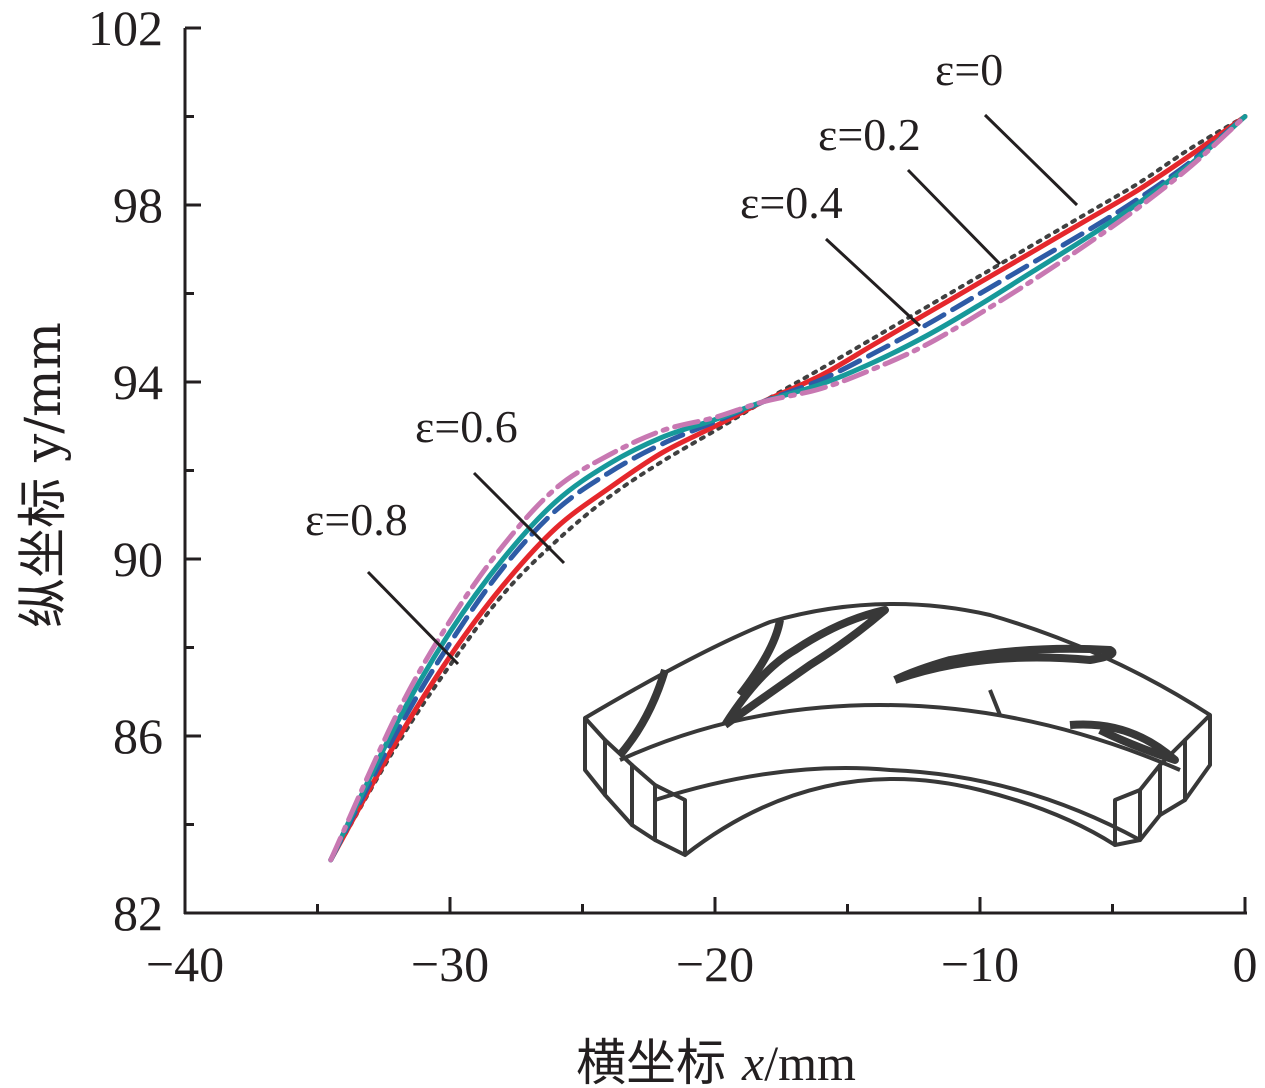 This screenshot has height=1088, width=1265. What do you see at coordinates (791, 202) in the screenshot?
I see `annotation-eps-0-4: ε=0.4` at bounding box center [791, 202].